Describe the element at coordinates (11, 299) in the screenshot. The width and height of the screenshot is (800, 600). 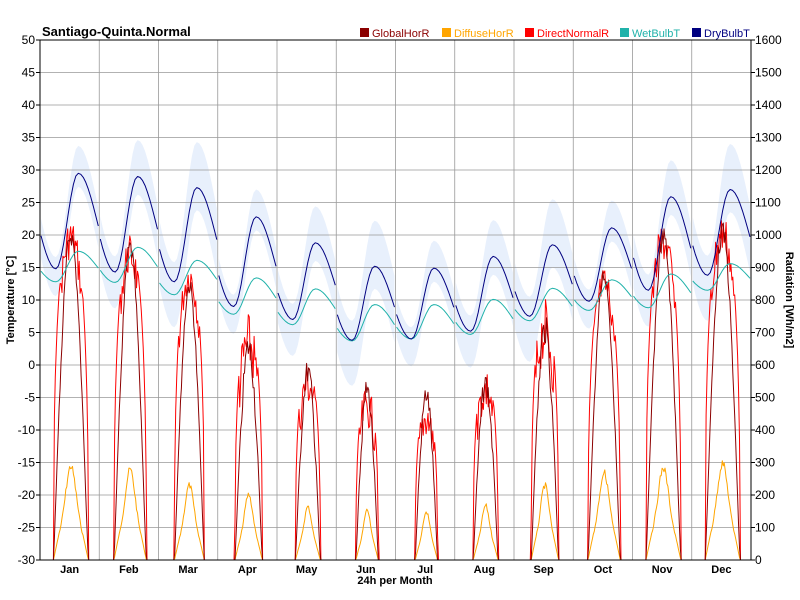
I see `y-axis-label-left: Temperature [°C]` at that location.